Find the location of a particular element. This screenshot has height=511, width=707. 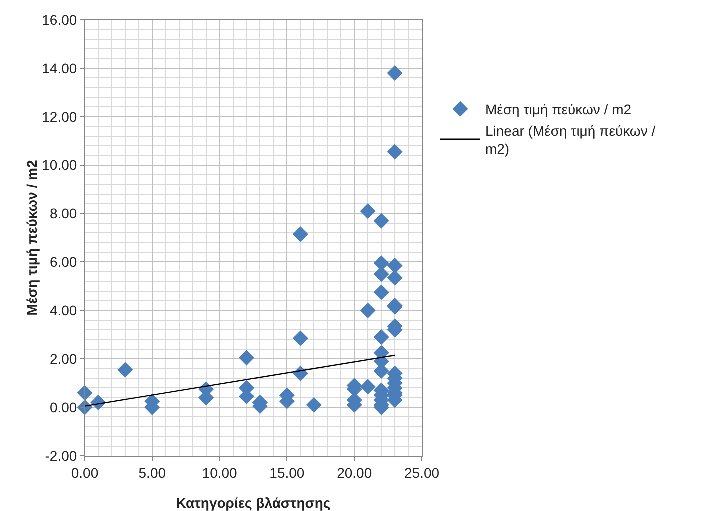

y-tick-label: 14.00 is located at coordinates (60, 68).